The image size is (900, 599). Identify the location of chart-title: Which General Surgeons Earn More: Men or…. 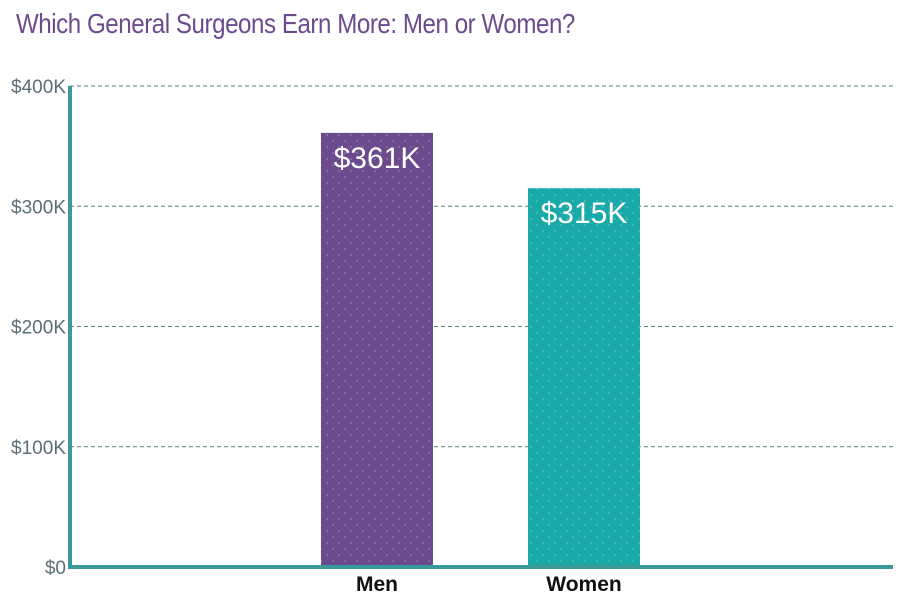
(295, 23).